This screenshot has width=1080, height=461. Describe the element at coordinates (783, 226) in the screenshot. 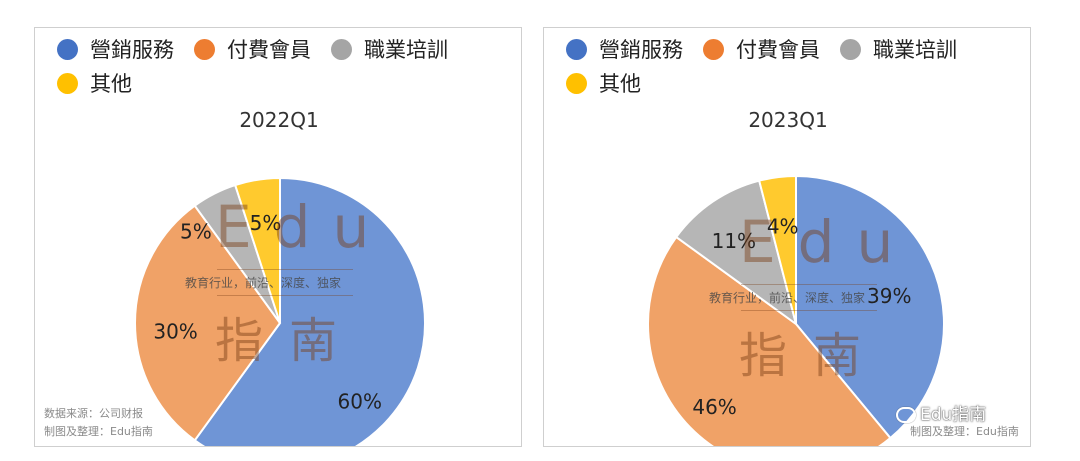

I see `data-label: 4%` at that location.